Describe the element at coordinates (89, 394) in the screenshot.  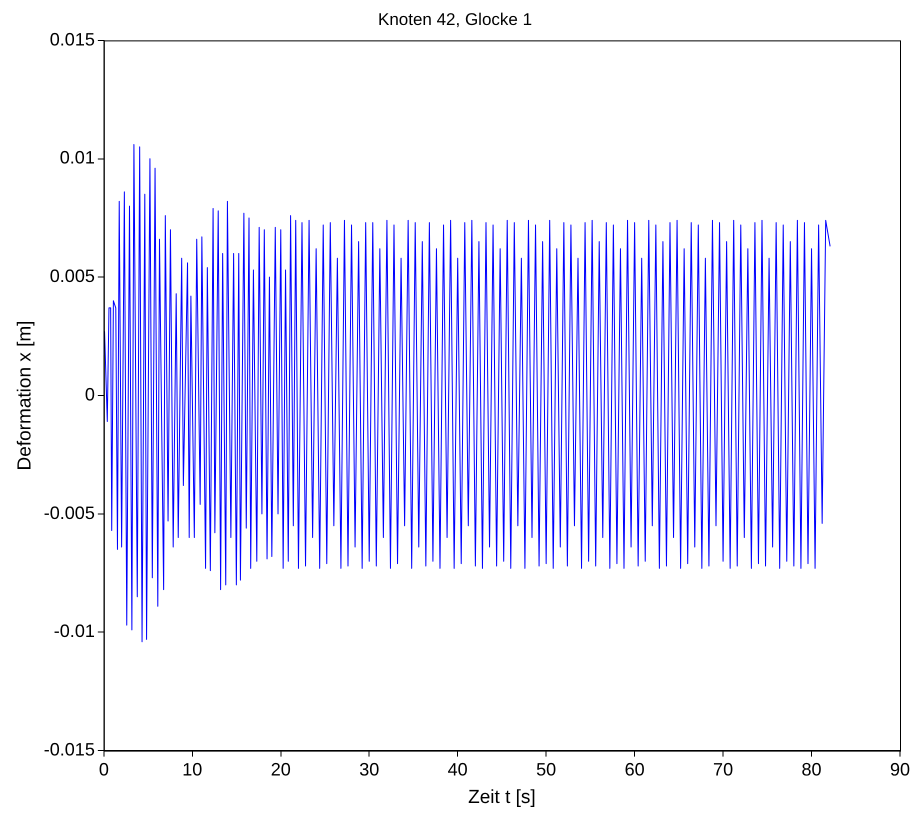
I see `y-tick-label: 0` at that location.